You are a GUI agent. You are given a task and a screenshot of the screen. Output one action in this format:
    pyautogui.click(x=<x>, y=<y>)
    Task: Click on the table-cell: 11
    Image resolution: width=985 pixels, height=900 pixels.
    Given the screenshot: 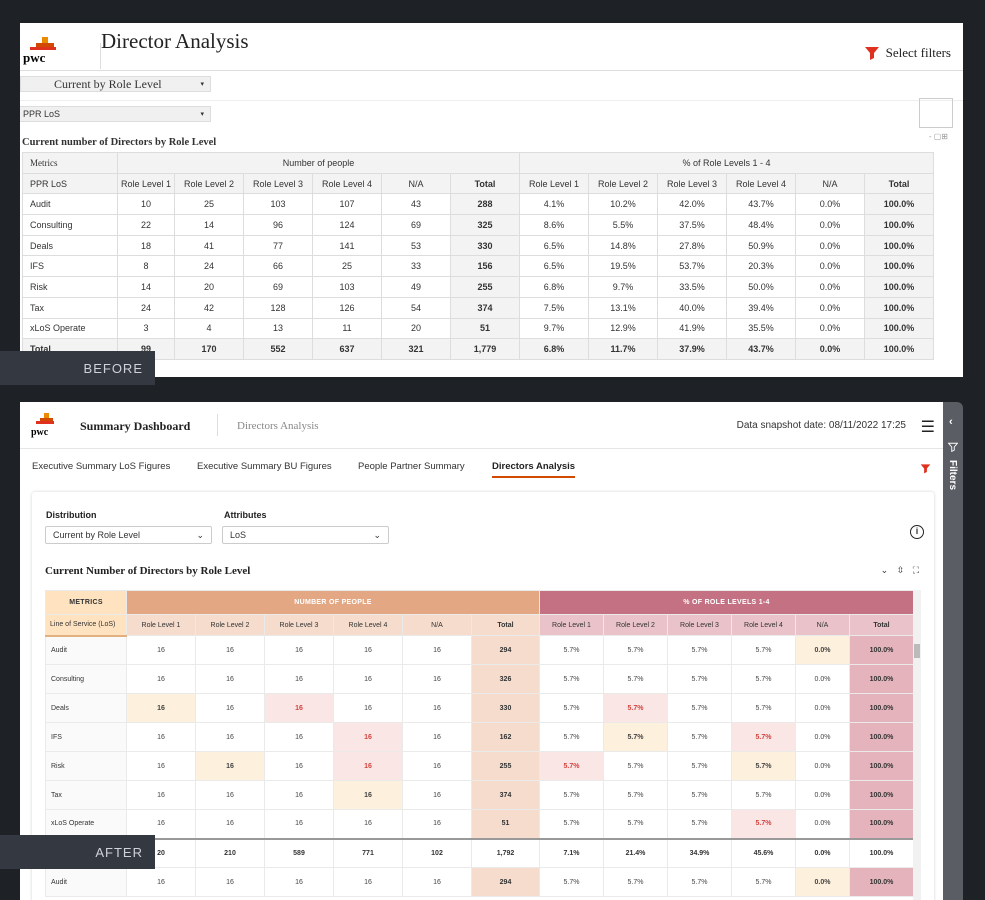 What is the action you would take?
    pyautogui.click(x=347, y=328)
    